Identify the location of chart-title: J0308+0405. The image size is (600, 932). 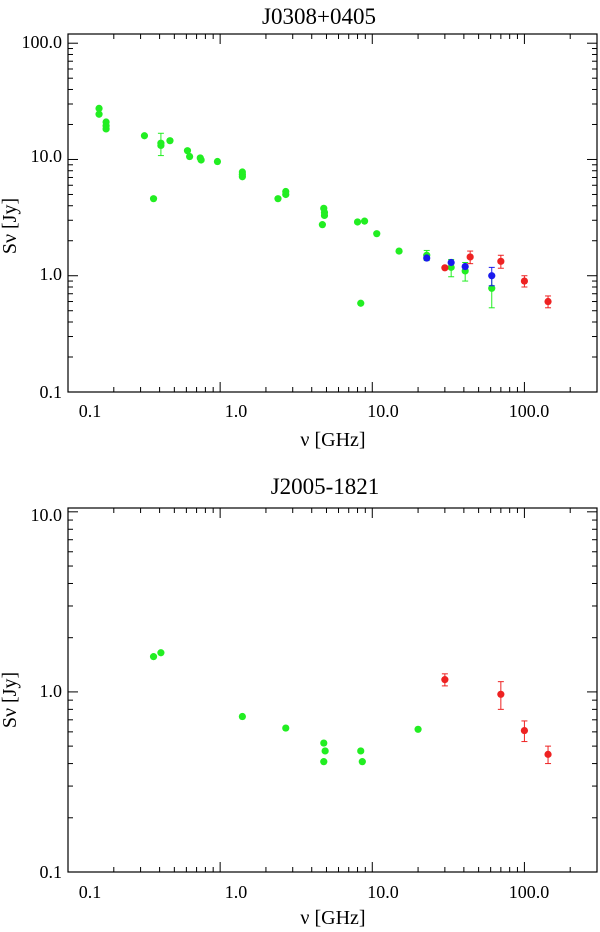
(319, 16).